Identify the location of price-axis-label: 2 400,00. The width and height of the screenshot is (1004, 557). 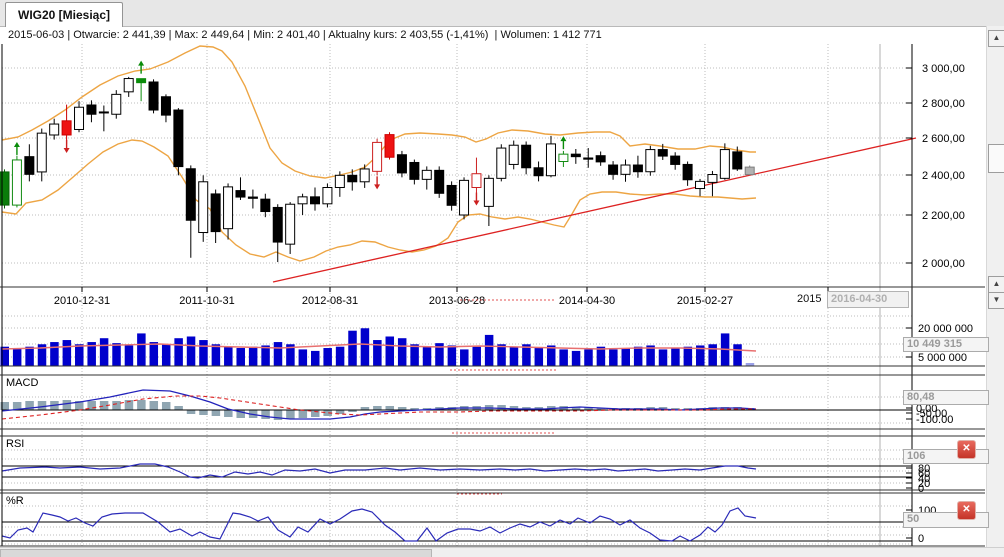
(943, 176).